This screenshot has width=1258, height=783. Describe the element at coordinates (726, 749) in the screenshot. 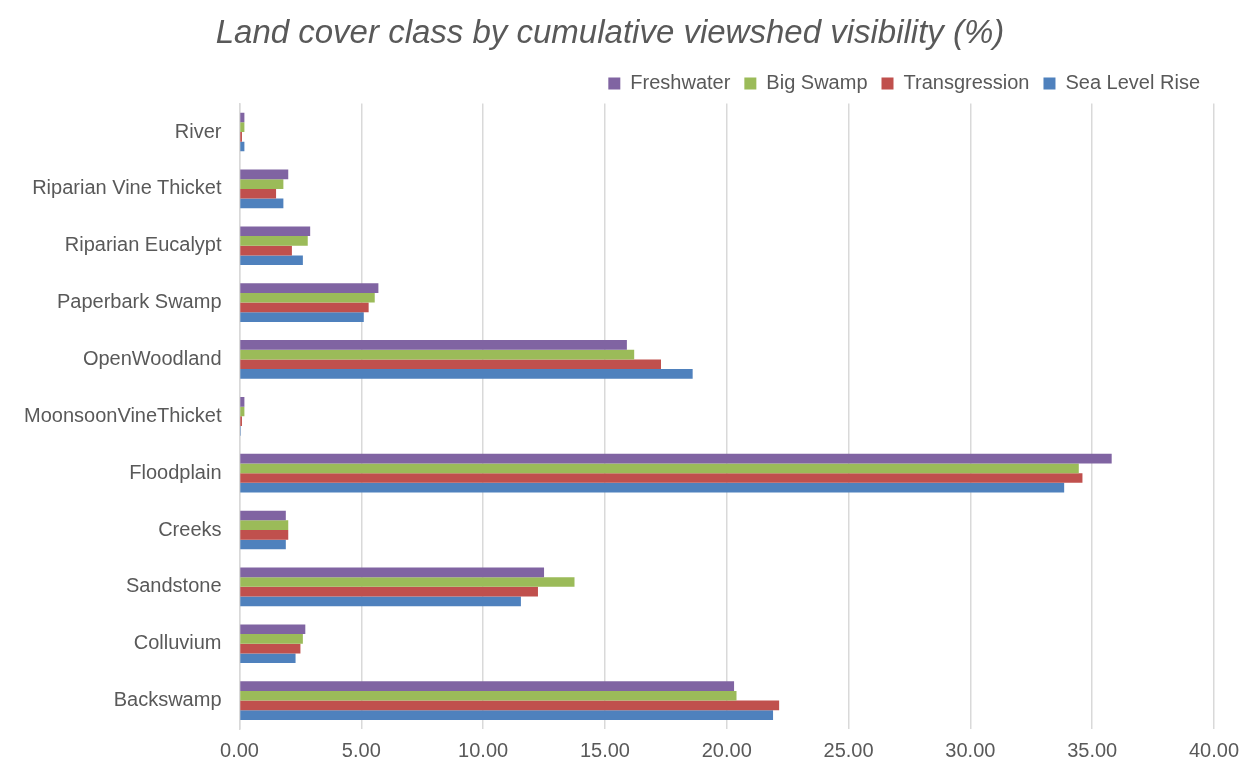

I see `x-tick-label: 20.00` at that location.